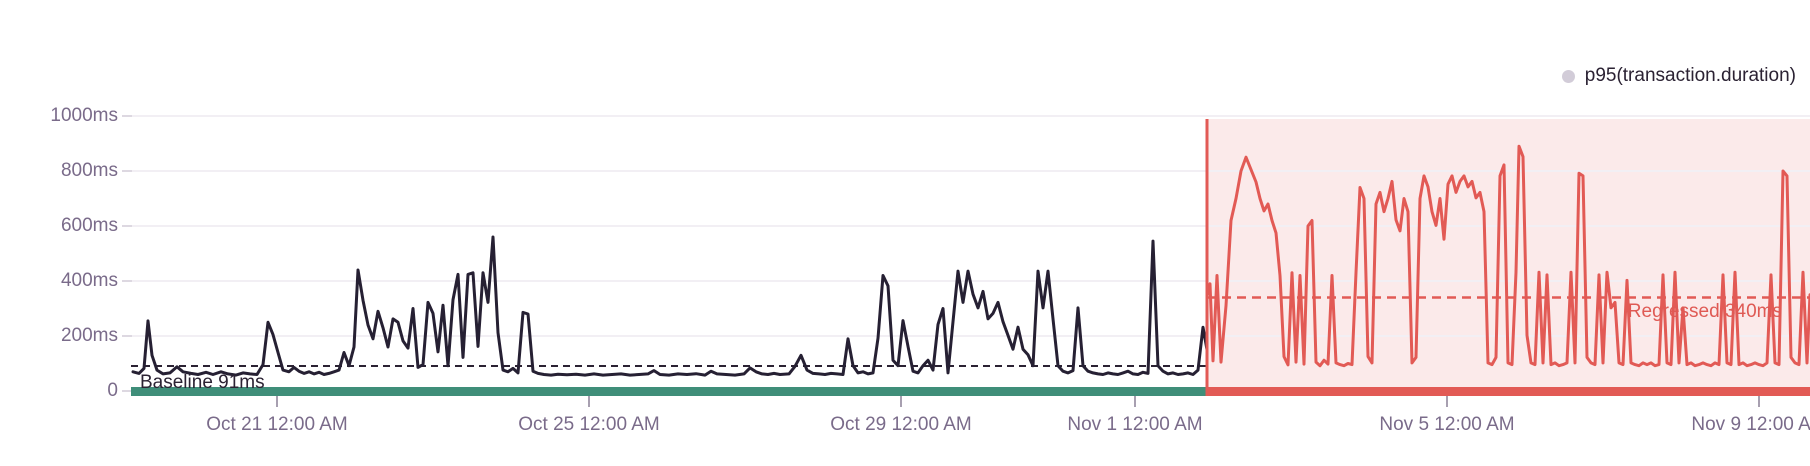 The width and height of the screenshot is (1810, 466). I want to click on y-axis-label-400ms: 400ms, so click(89, 280).